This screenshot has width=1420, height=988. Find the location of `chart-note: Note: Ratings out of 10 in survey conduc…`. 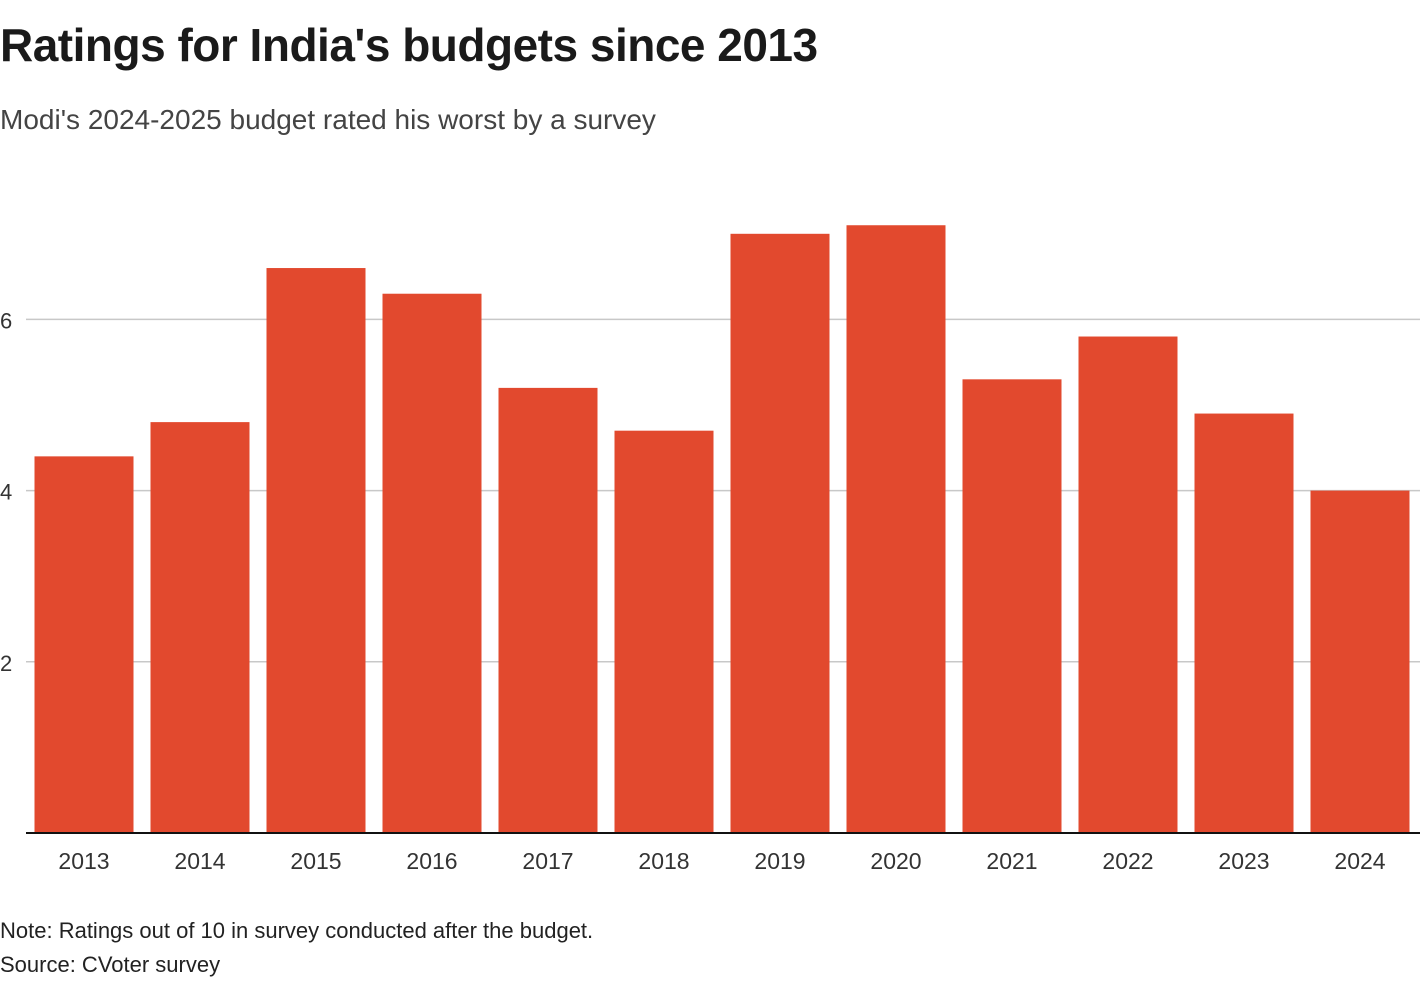

chart-note: Note: Ratings out of 10 in survey conduc… is located at coordinates (297, 930).